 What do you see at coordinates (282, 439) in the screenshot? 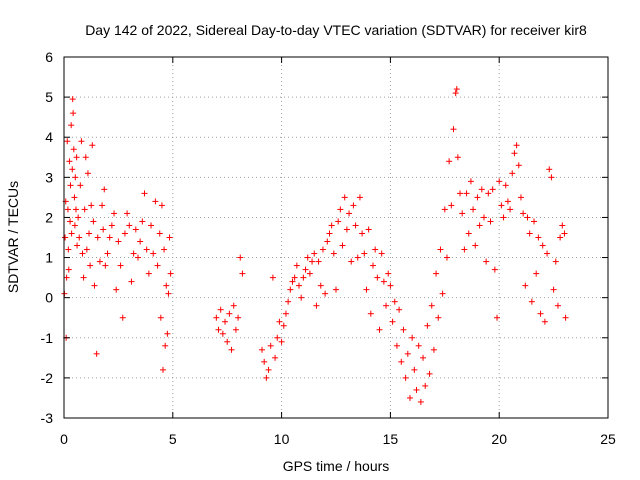
I see `x-tick-label: 10` at bounding box center [282, 439].